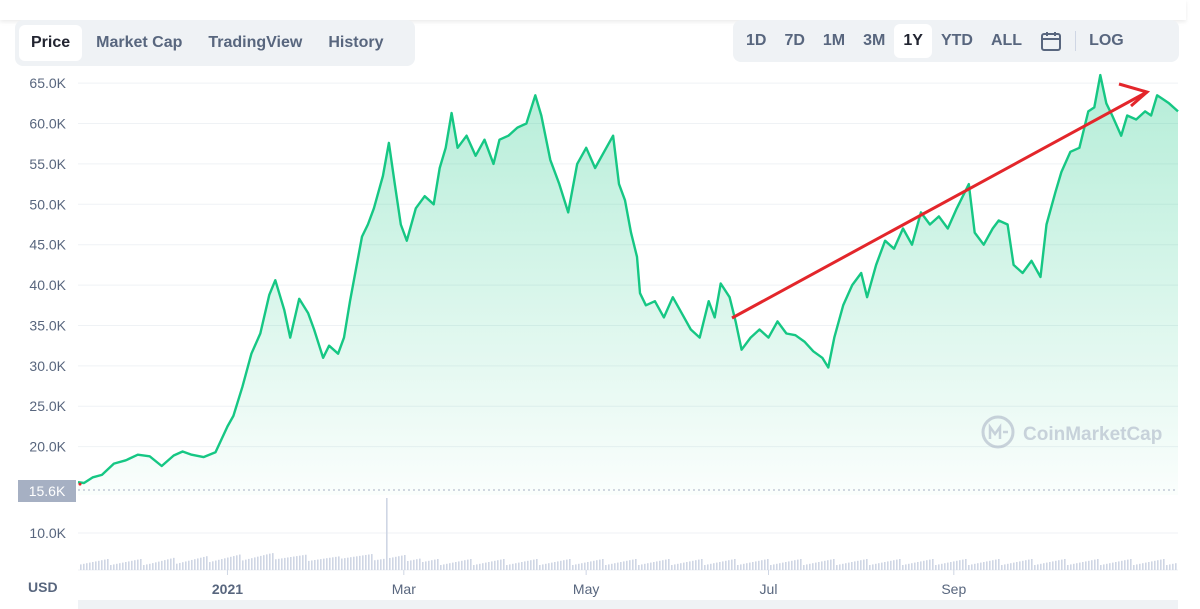 This screenshot has height=609, width=1200. What do you see at coordinates (51, 43) in the screenshot?
I see `tab-price: Price` at bounding box center [51, 43].